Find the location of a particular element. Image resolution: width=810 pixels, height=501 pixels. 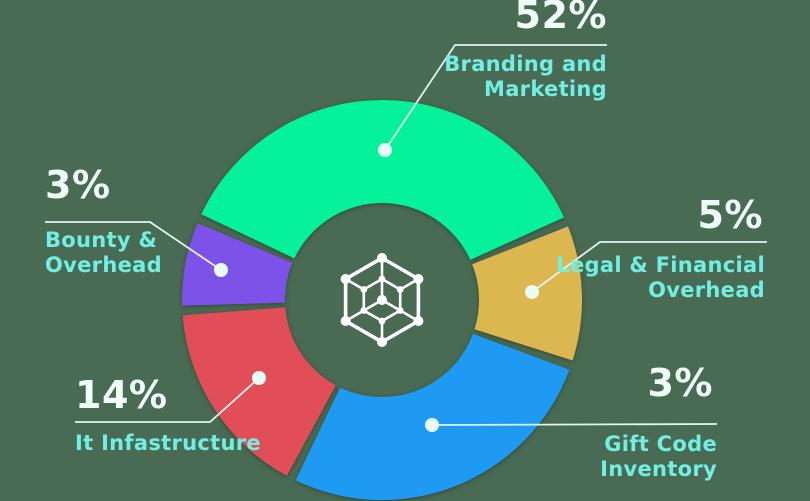

leader-line-legal-financial-overhead is located at coordinates (649, 267).